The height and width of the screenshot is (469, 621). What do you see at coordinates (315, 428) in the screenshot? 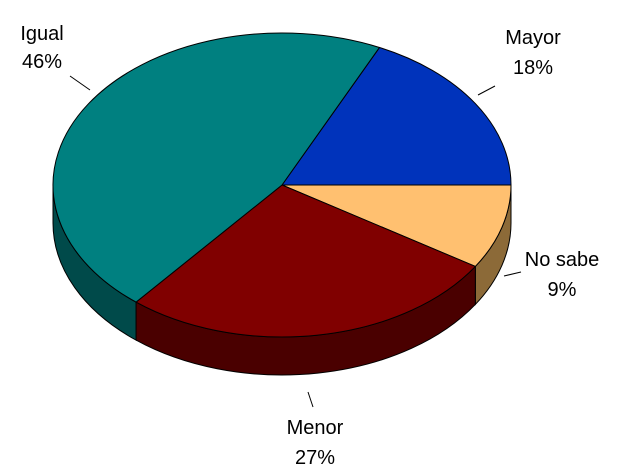
I see `slice-label: Menor` at bounding box center [315, 428].